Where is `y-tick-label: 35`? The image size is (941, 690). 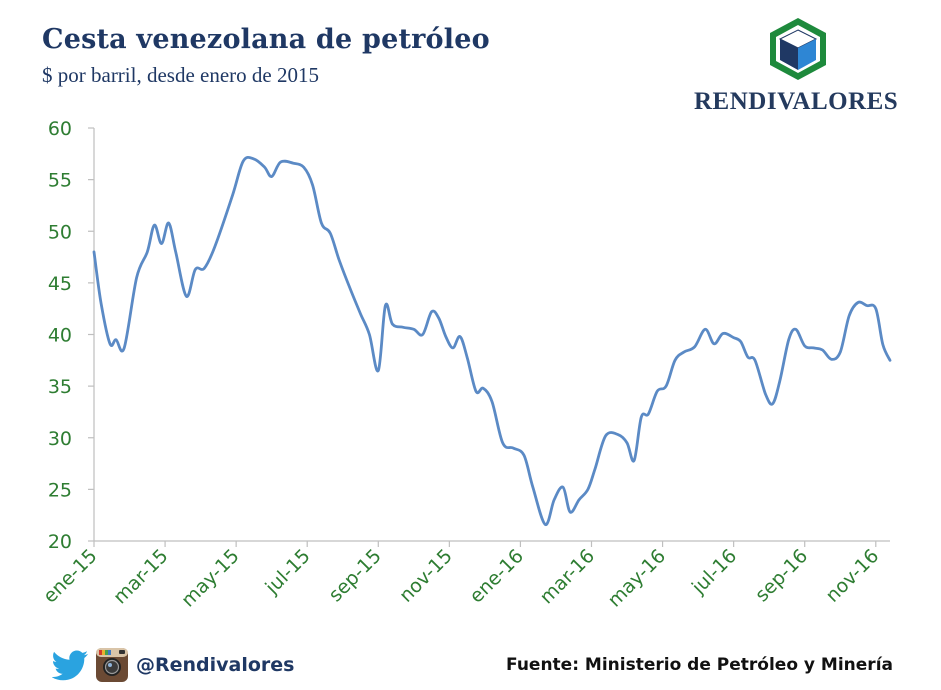
y-tick-label: 35 is located at coordinates (60, 387).